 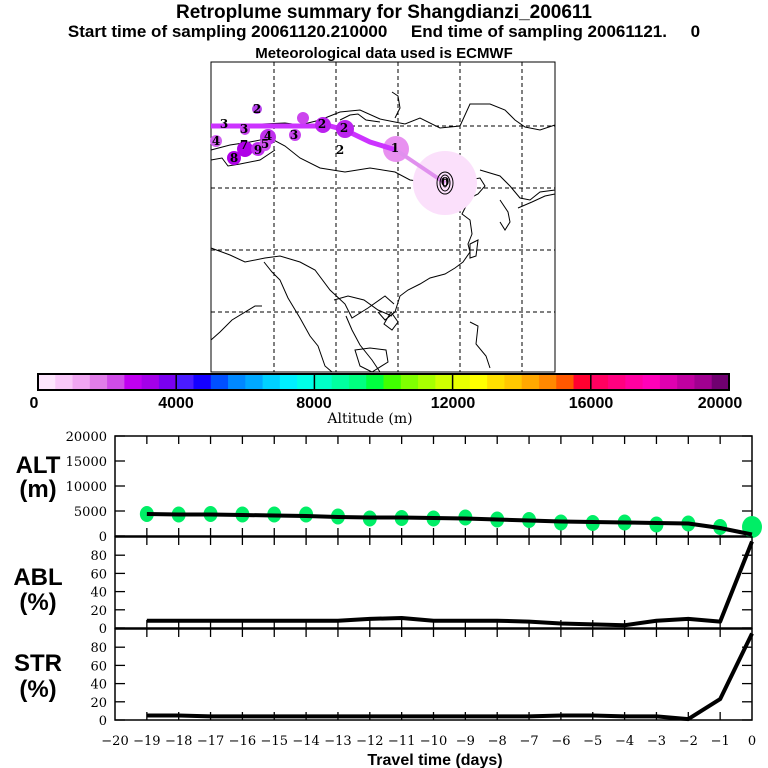 I want to click on y-tick-label: 80, so click(x=98, y=648).